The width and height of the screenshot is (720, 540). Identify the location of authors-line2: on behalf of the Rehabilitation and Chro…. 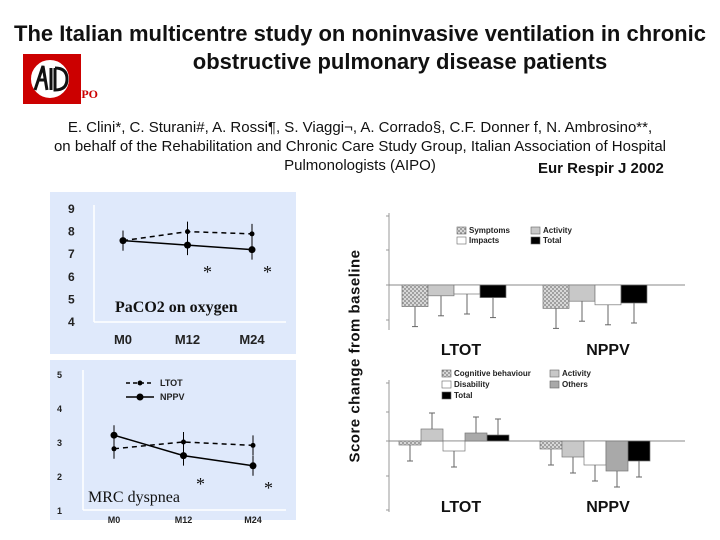
(360, 146).